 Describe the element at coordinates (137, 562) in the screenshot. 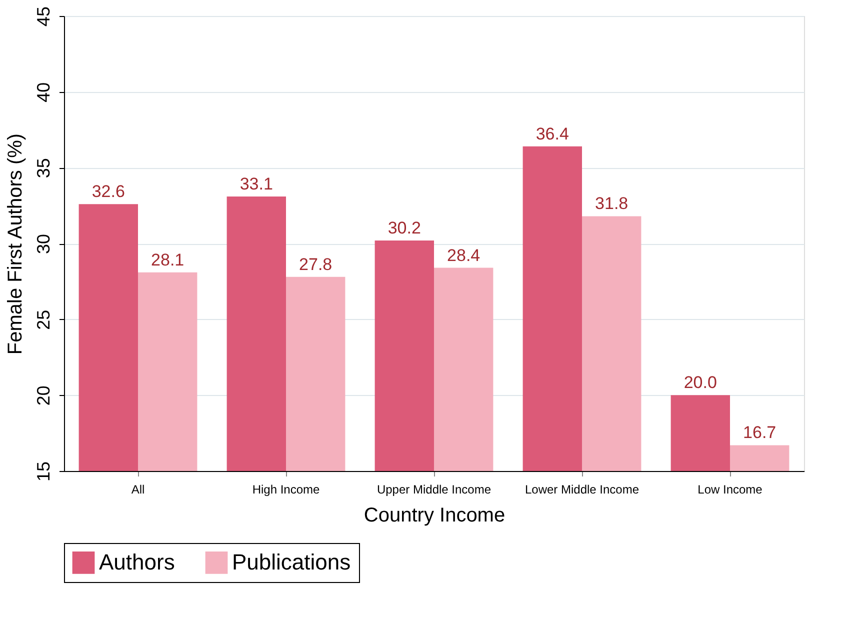

I see `legend-label: Authors` at that location.